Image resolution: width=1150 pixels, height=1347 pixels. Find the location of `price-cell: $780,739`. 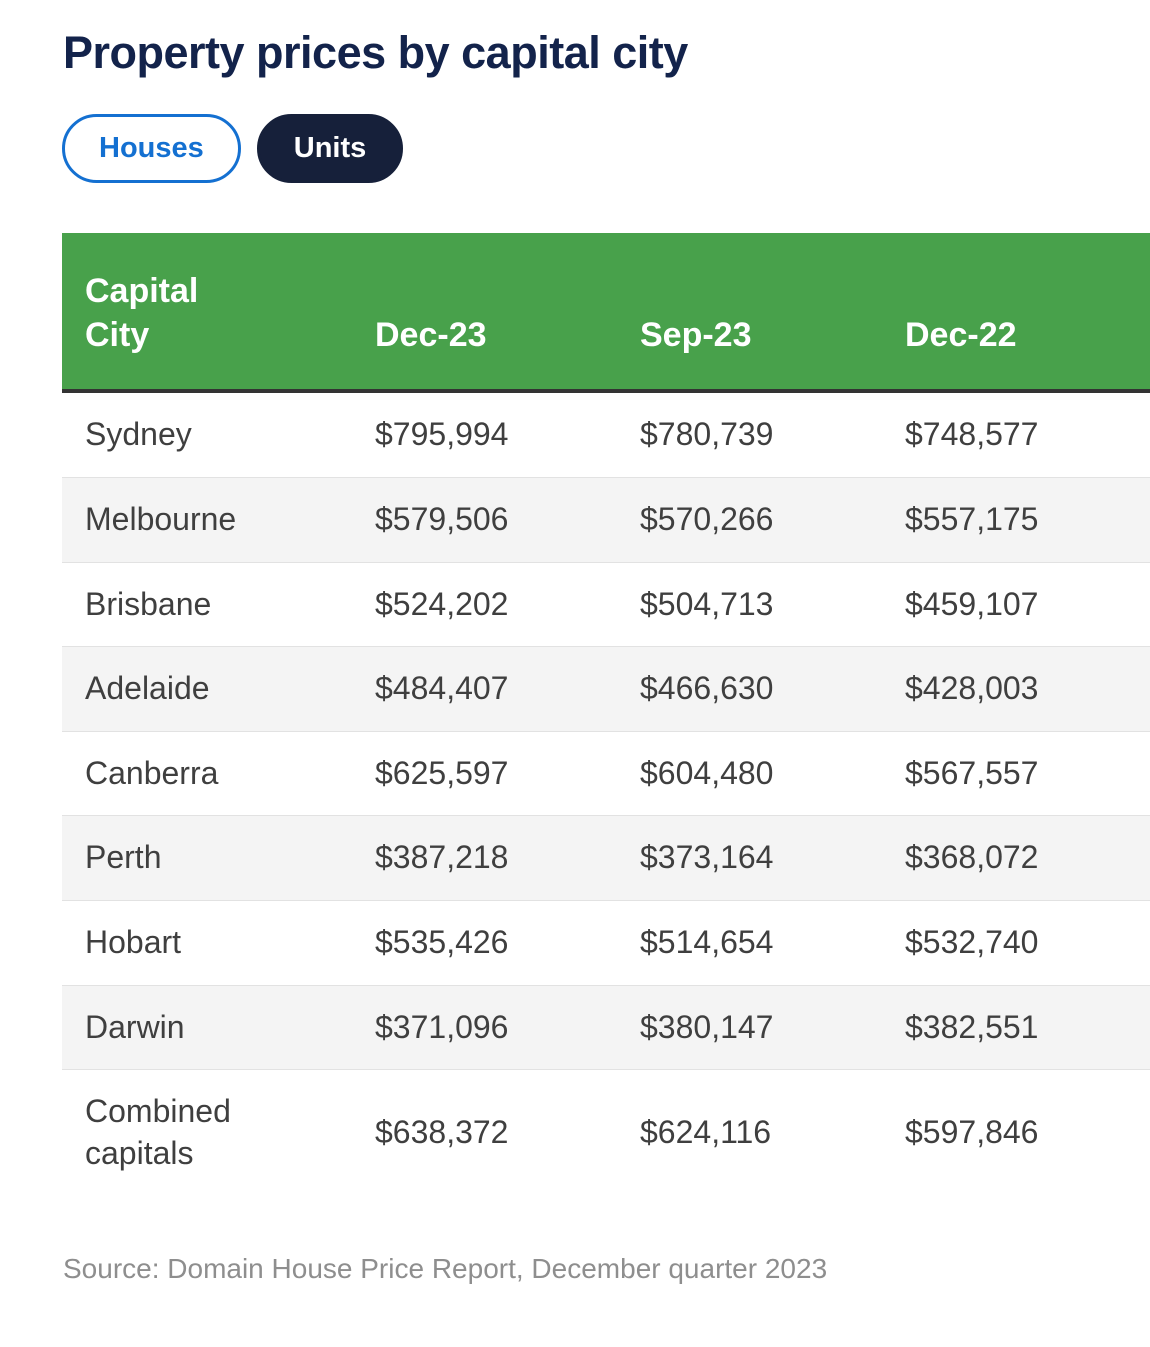

price-cell: $780,739 is located at coordinates (772, 434).